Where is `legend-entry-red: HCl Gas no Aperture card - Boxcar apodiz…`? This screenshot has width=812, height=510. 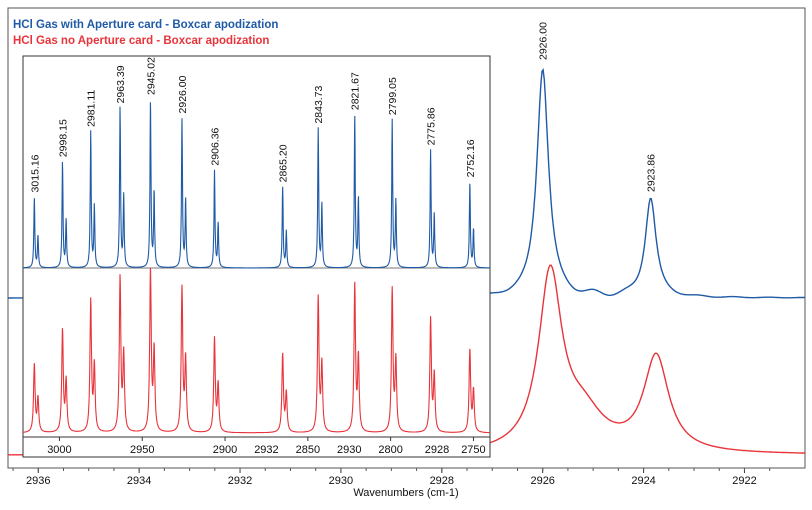 legend-entry-red: HCl Gas no Aperture card - Boxcar apodiz… is located at coordinates (141, 41).